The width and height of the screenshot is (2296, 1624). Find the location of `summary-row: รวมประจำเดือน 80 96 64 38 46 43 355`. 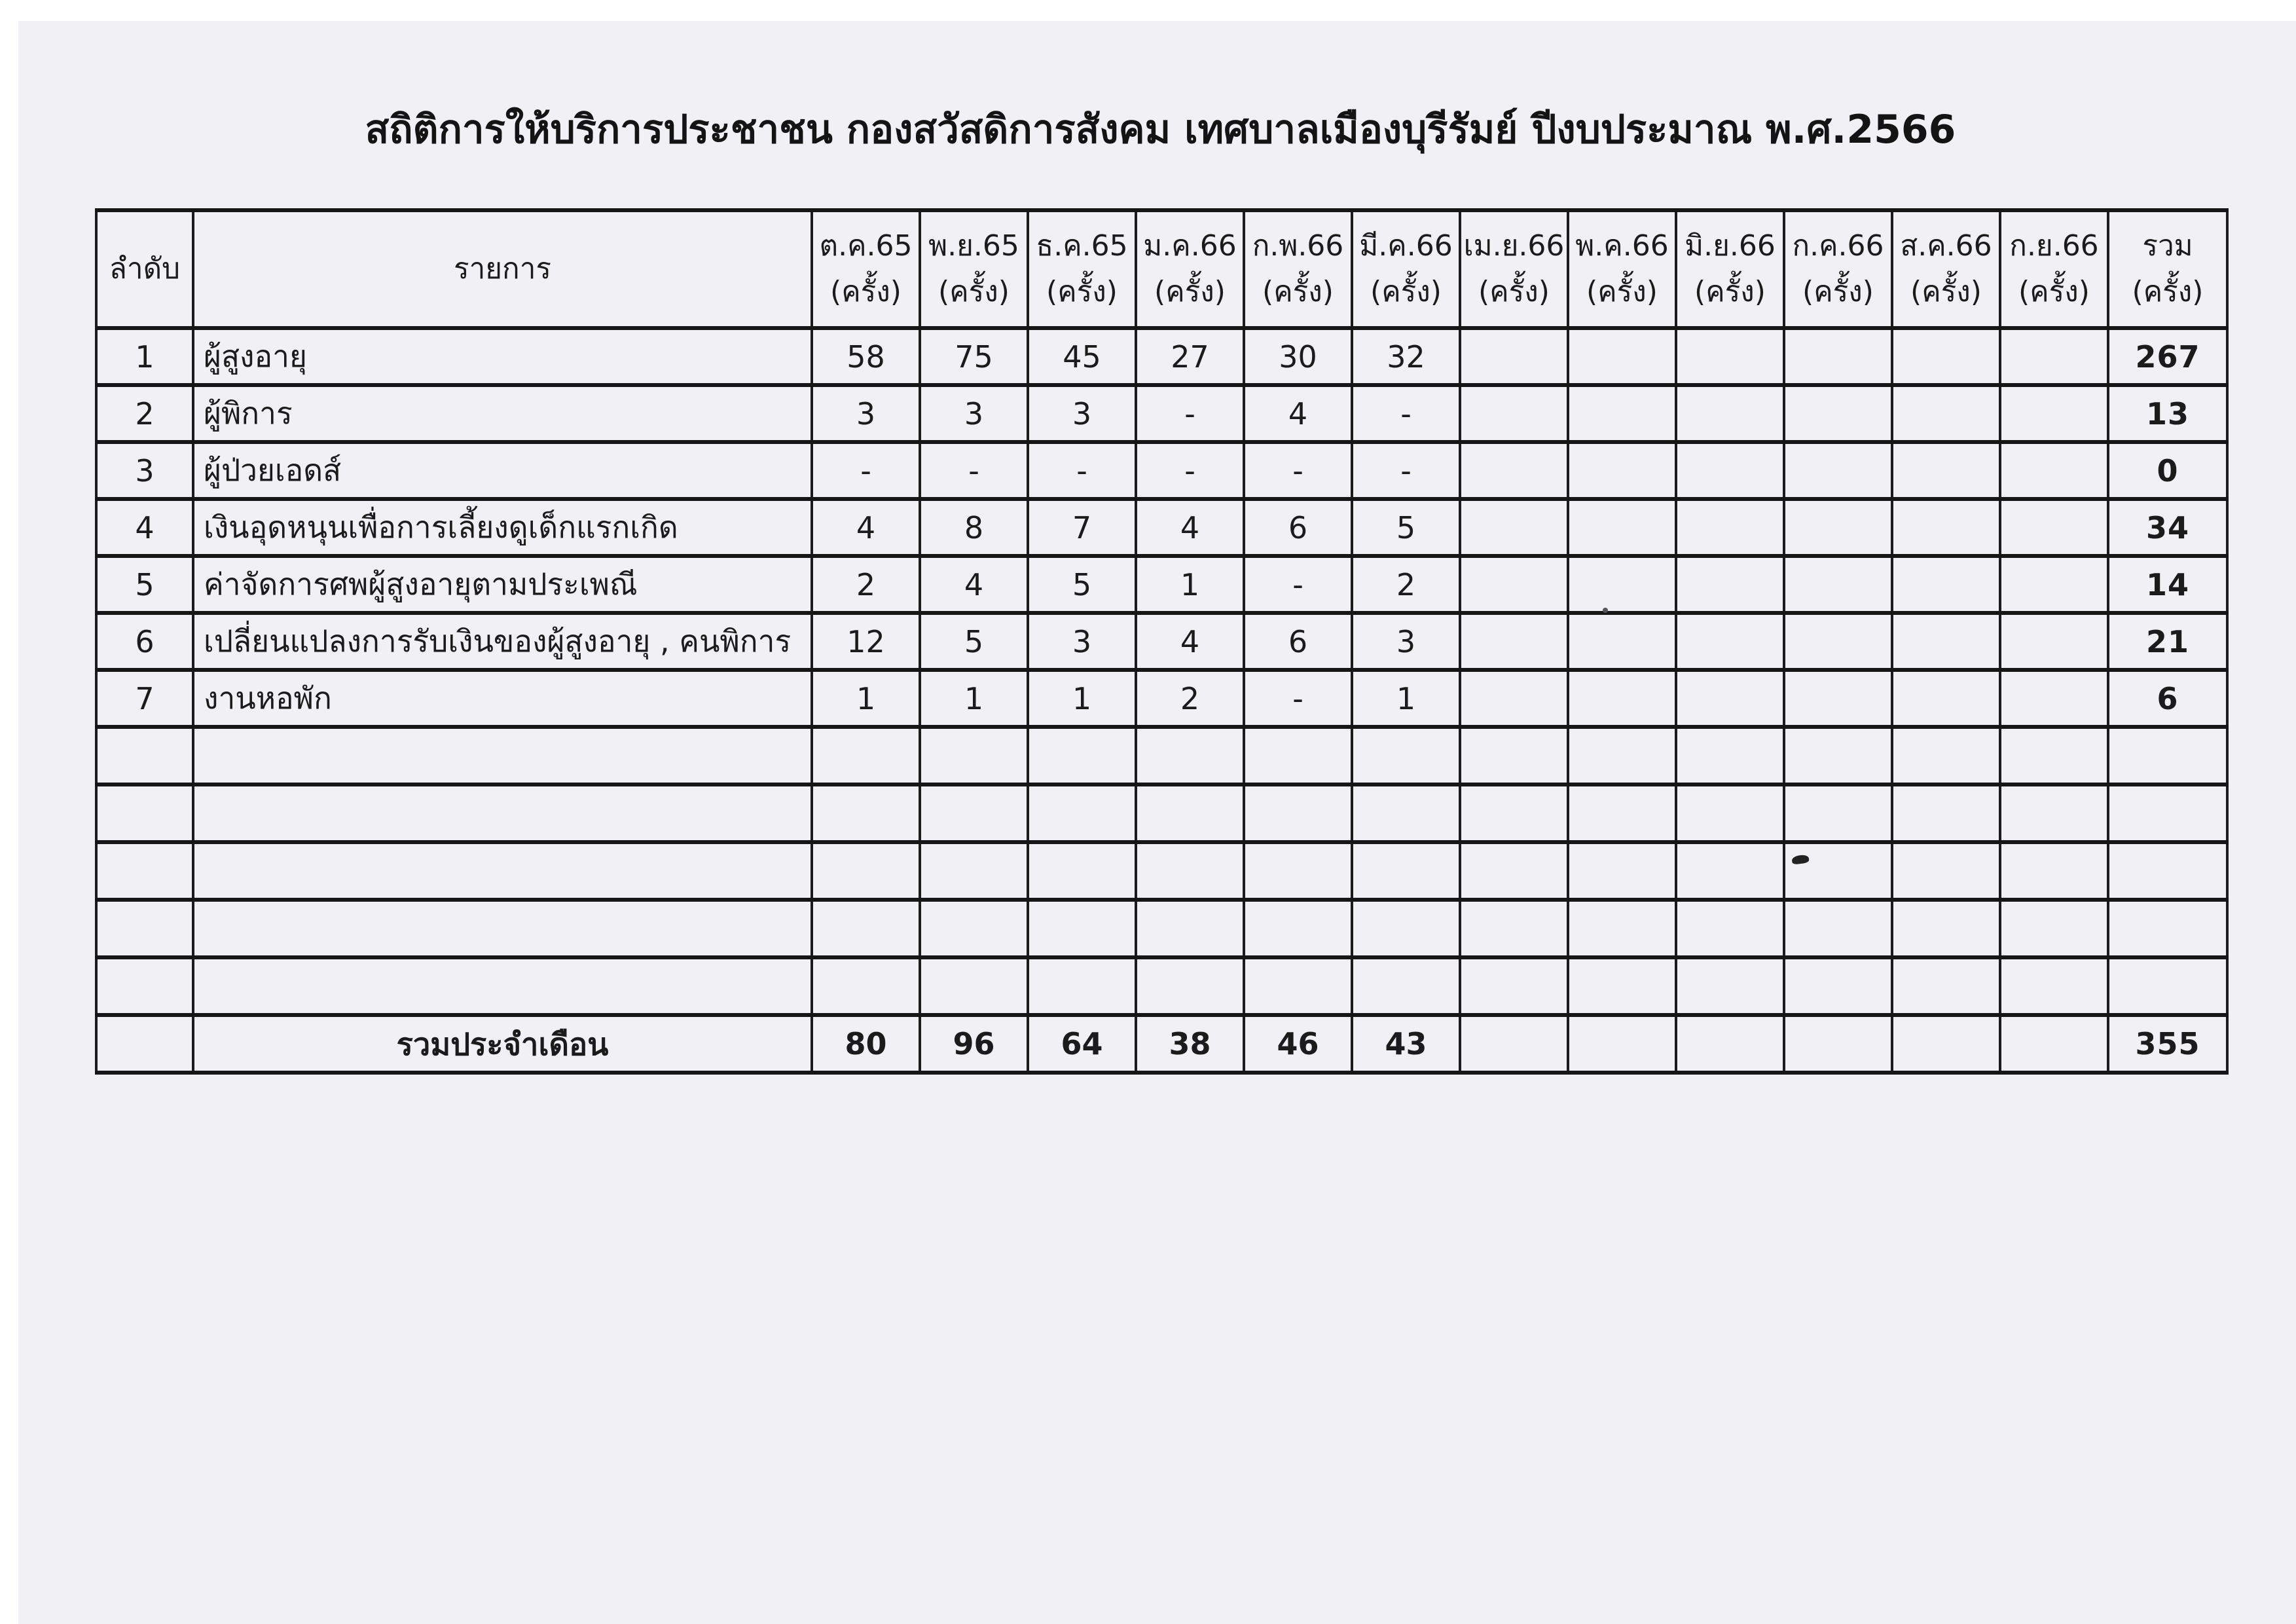

summary-row: รวมประจำเดือน 80 96 64 38 46 43 355 is located at coordinates (1162, 1044).